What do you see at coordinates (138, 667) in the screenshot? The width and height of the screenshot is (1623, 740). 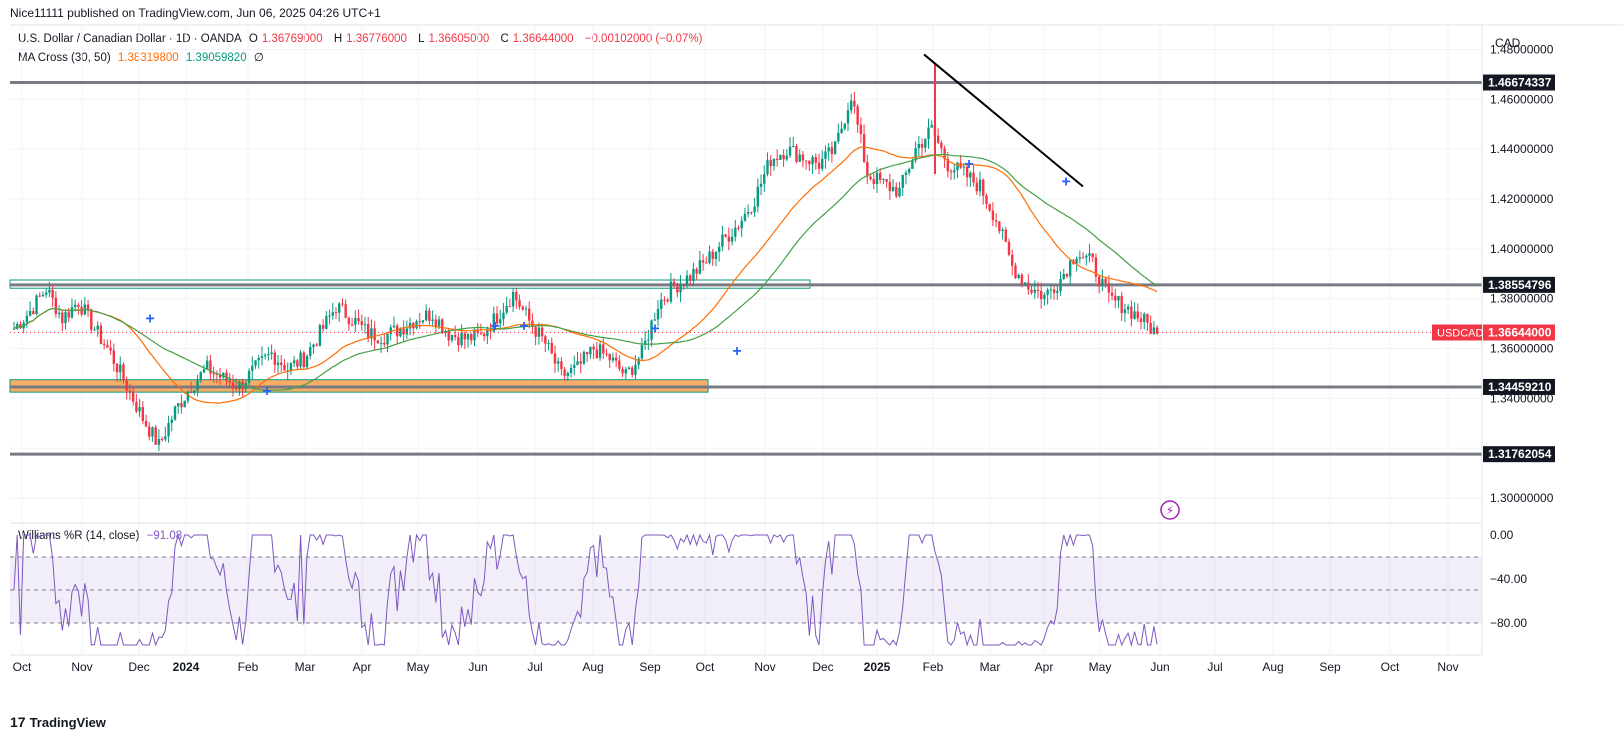 I see `time-tick: Dec` at bounding box center [138, 667].